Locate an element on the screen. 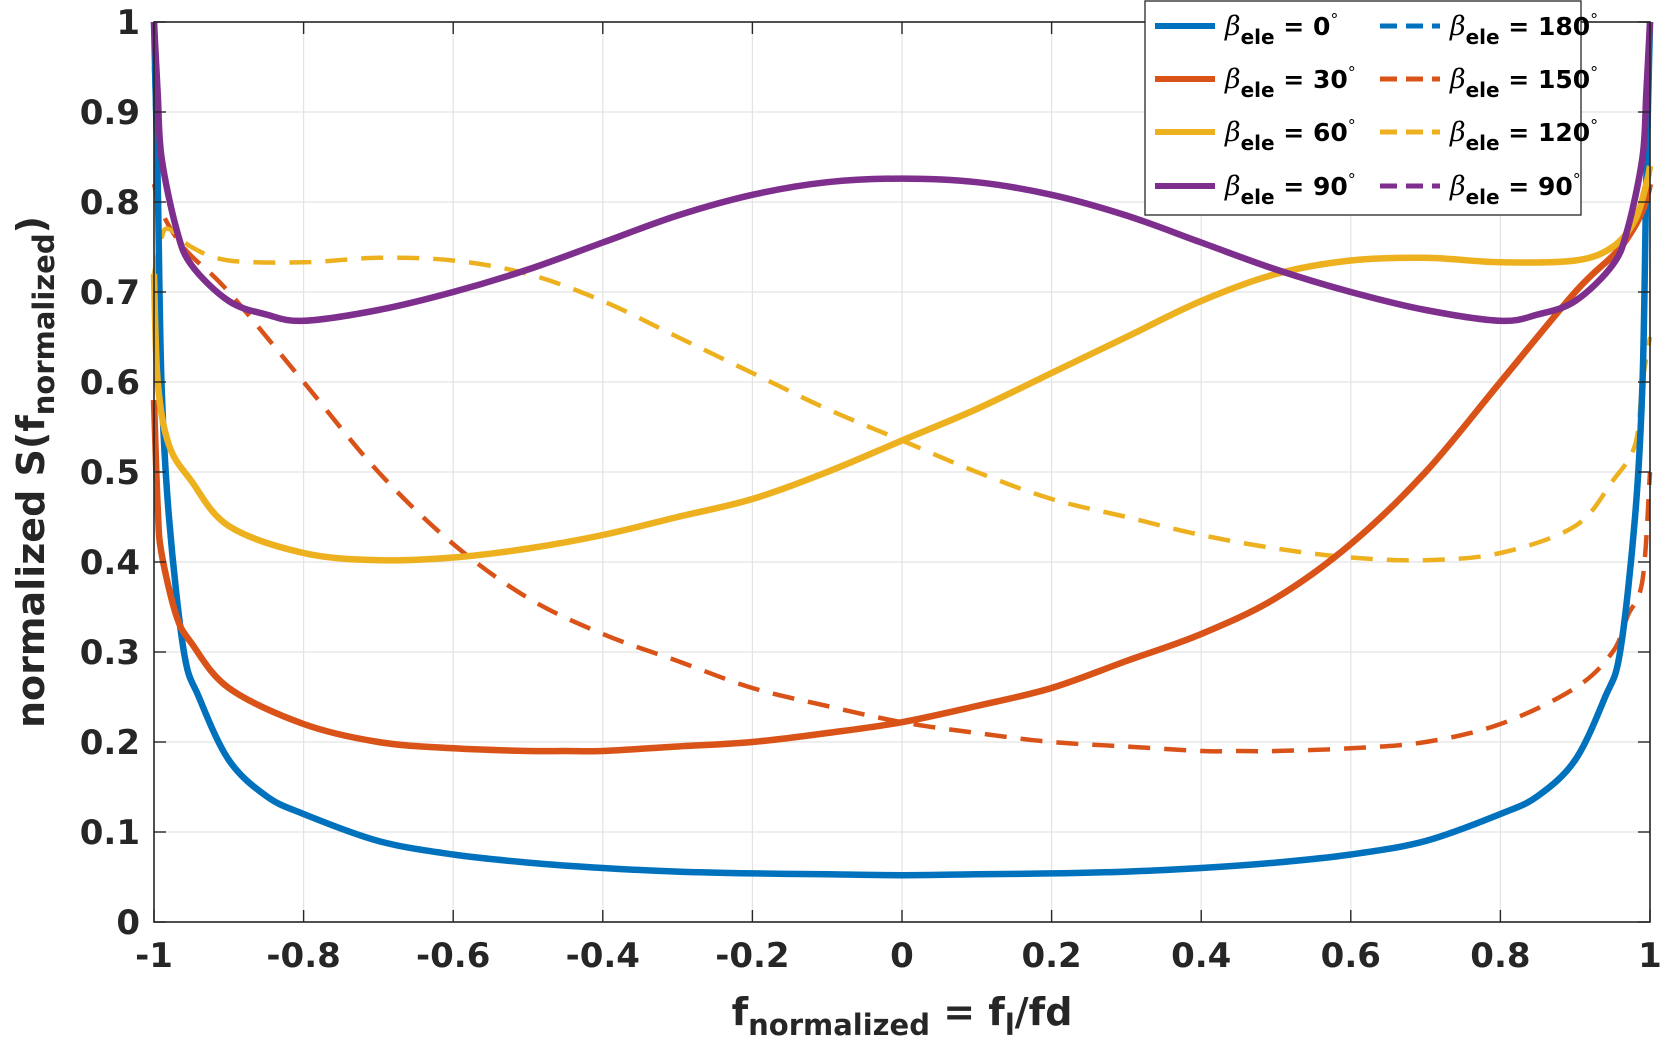 This screenshot has height=1042, width=1667. legend-label: βele = 150° is located at coordinates (1523, 82).